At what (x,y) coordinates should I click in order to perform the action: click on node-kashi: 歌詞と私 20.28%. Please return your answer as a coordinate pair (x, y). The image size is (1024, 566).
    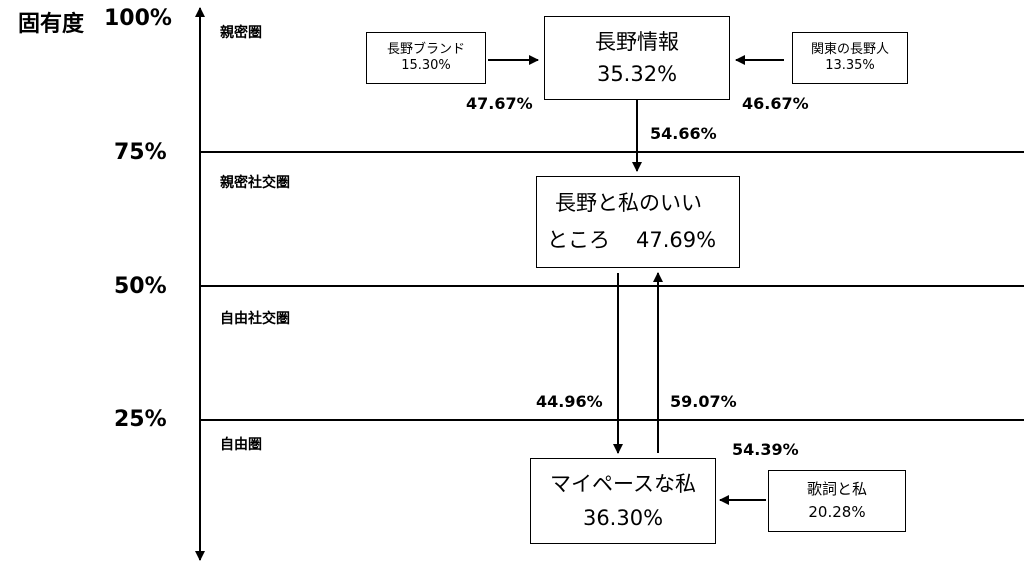
    Looking at the image, I should click on (837, 501).